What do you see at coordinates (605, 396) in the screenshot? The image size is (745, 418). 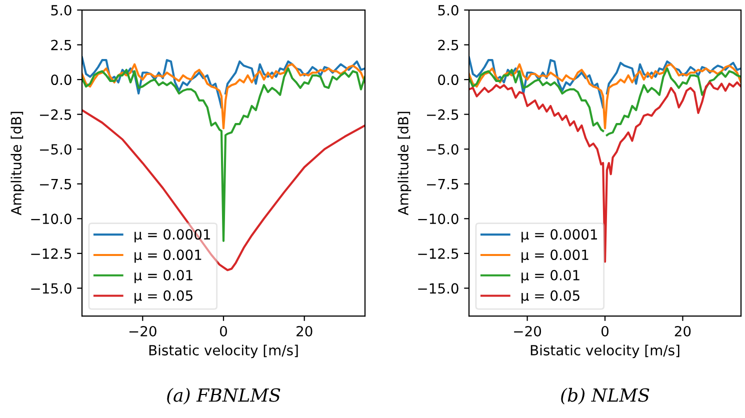 I see `text: (b) NLMS` at bounding box center [605, 396].